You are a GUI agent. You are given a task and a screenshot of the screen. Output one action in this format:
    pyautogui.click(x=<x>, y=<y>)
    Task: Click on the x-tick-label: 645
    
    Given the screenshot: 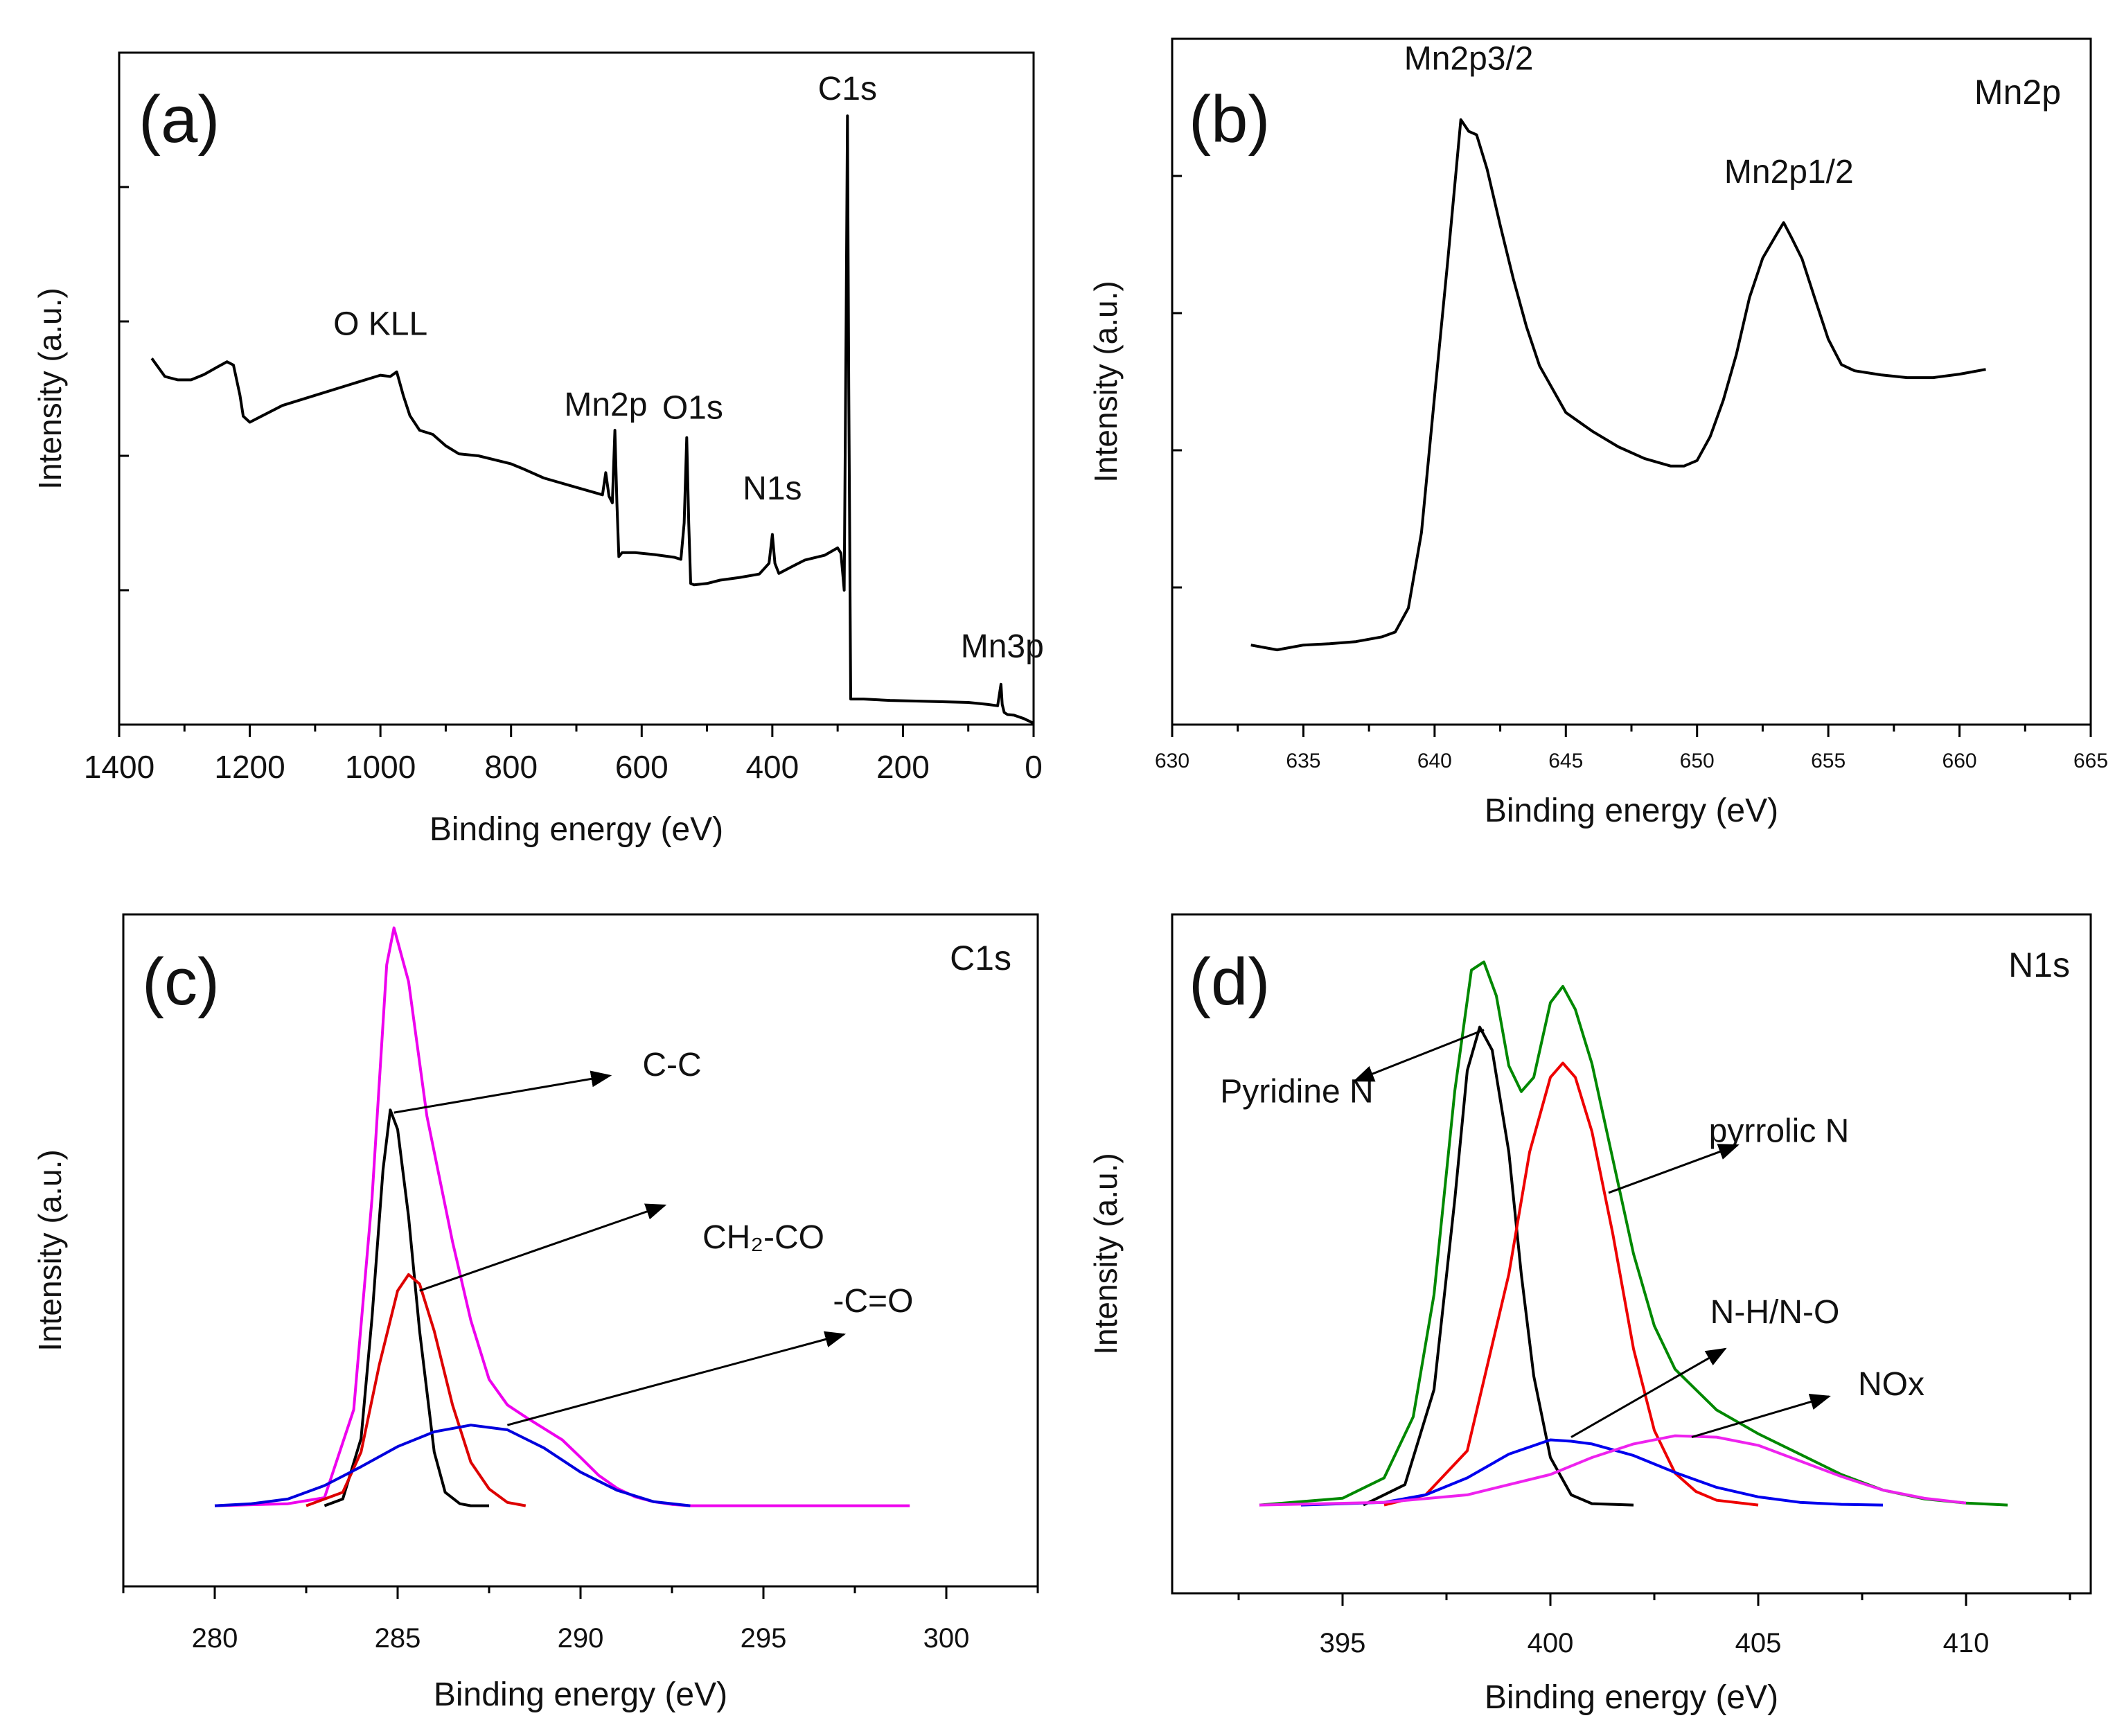 What is the action you would take?
    pyautogui.click(x=1565, y=761)
    